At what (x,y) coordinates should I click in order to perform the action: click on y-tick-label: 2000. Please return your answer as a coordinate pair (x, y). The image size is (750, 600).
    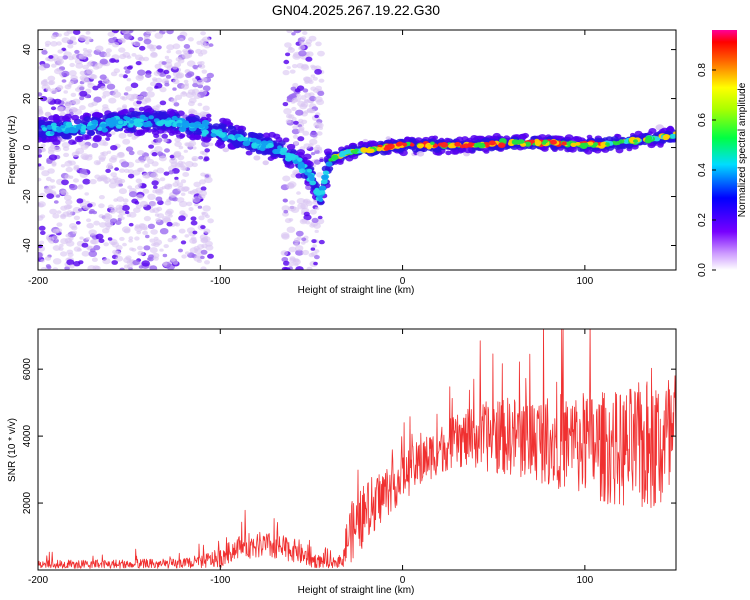
    Looking at the image, I should click on (27, 502).